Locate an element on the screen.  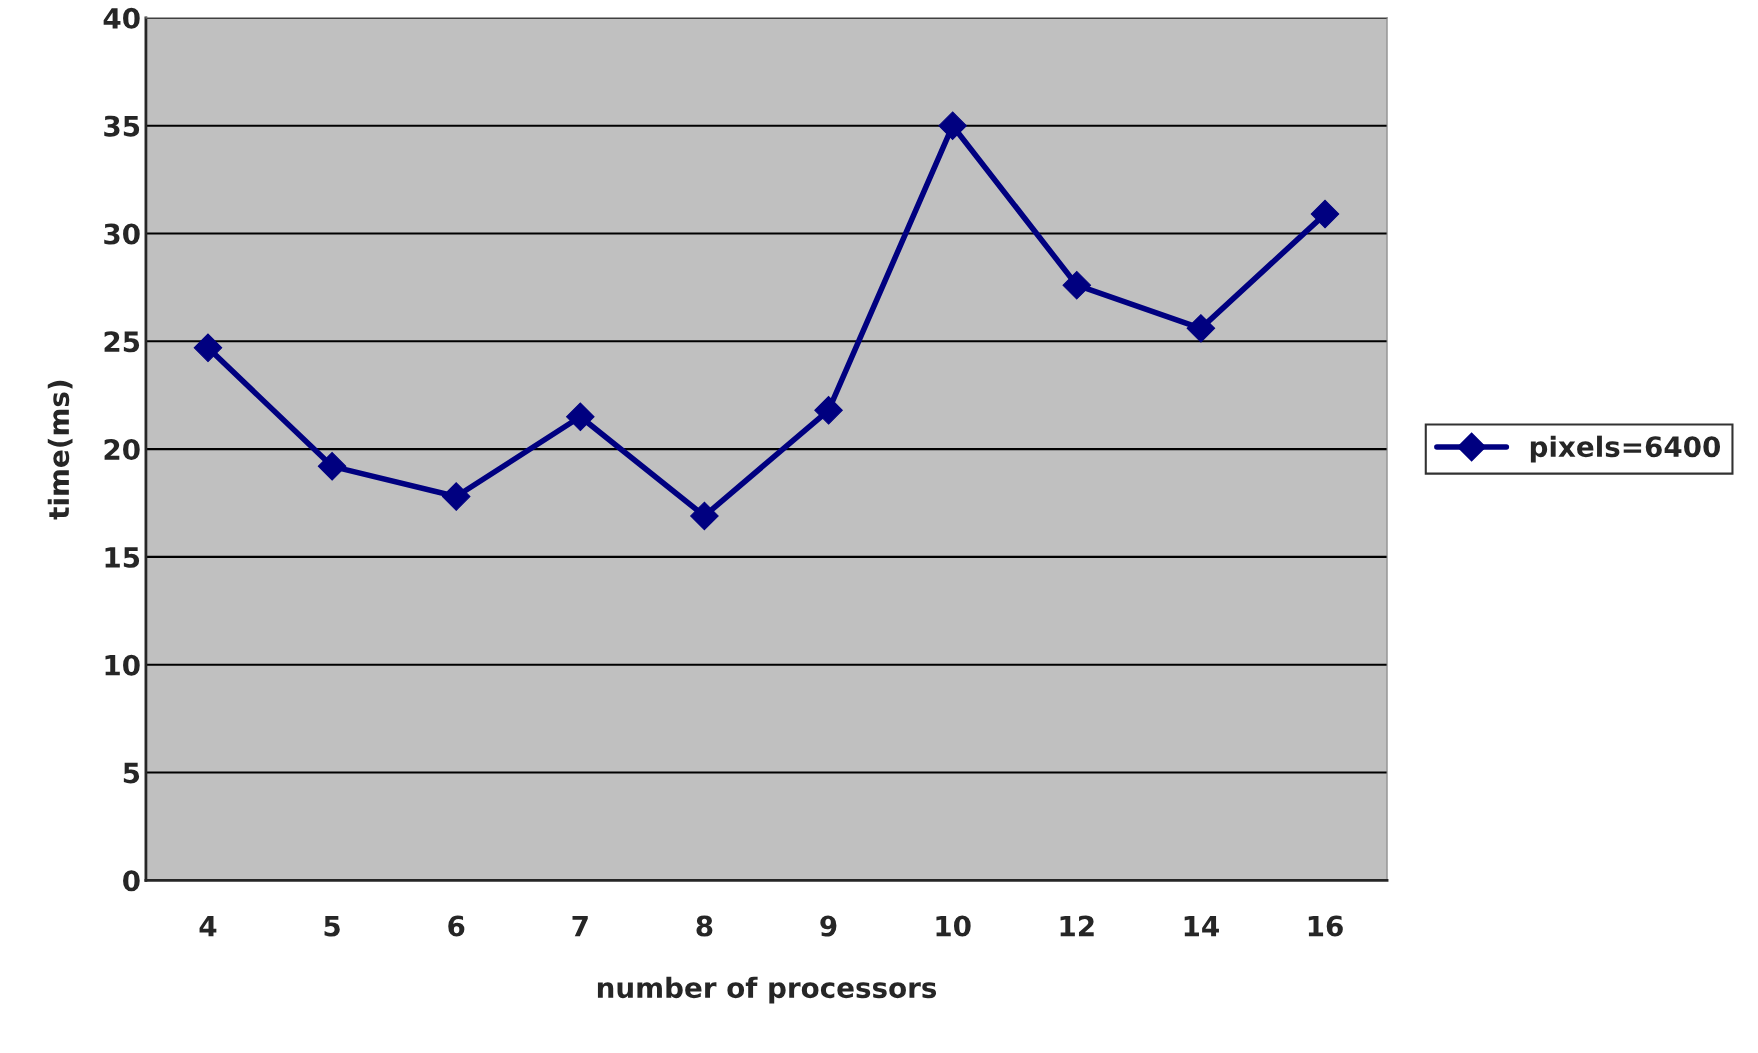
x-axis-title: number of processors is located at coordinates (767, 990).